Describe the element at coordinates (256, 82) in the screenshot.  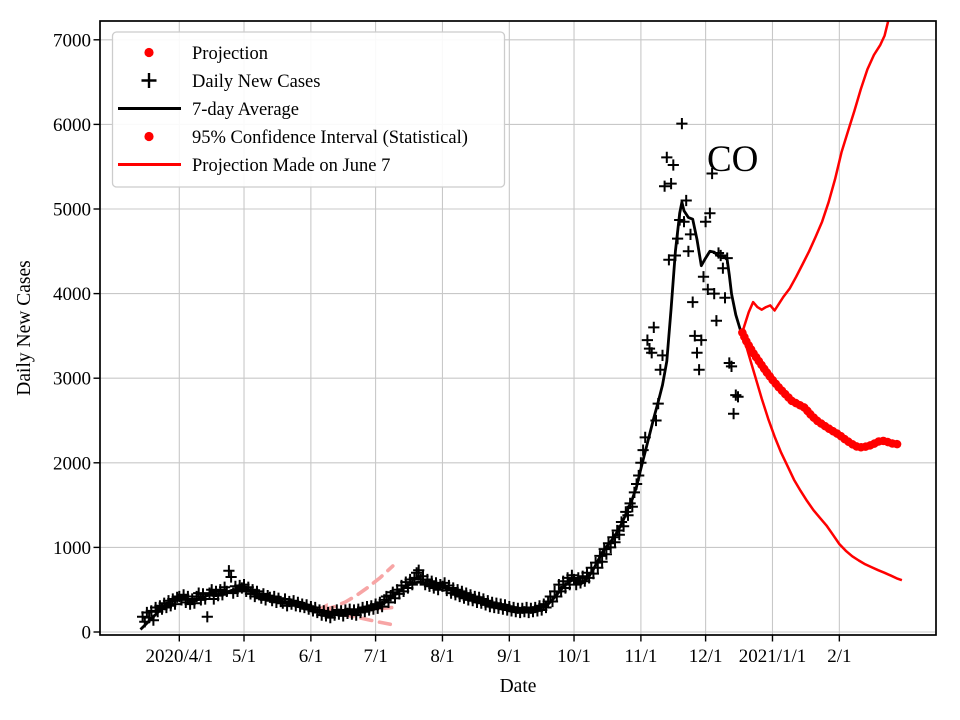
I see `legend-item-label: Daily New Cases` at that location.